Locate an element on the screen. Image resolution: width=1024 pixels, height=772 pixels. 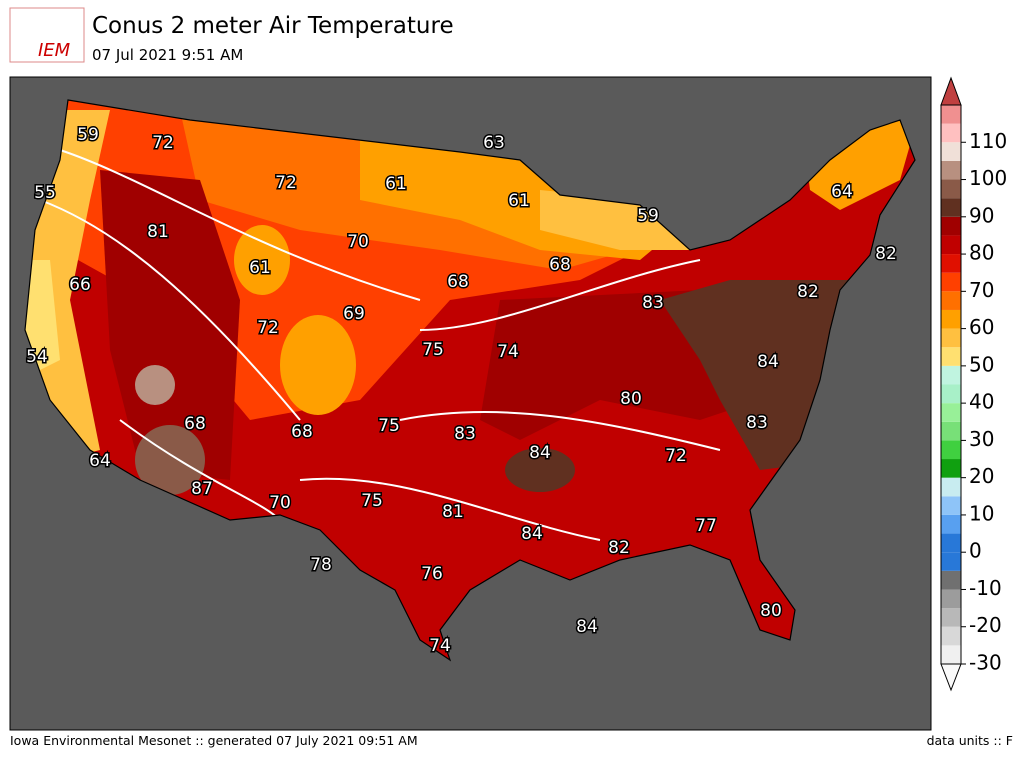
colorbar-tick-label: 0 is located at coordinates (975, 551).